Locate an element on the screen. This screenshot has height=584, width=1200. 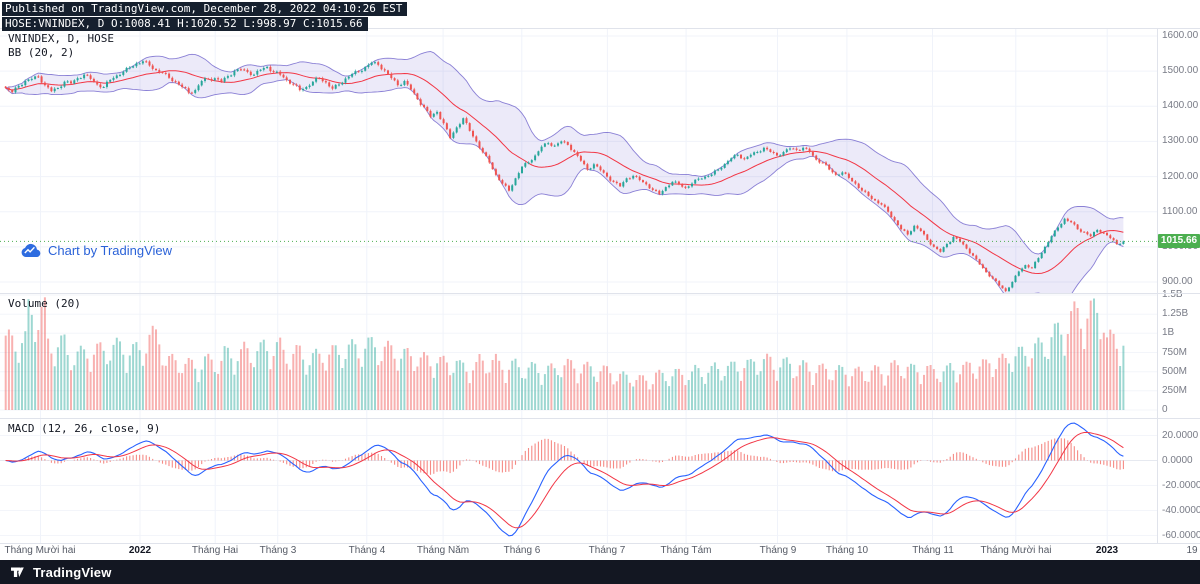
time-axis-label: Tháng Hai is located at coordinates (215, 550).